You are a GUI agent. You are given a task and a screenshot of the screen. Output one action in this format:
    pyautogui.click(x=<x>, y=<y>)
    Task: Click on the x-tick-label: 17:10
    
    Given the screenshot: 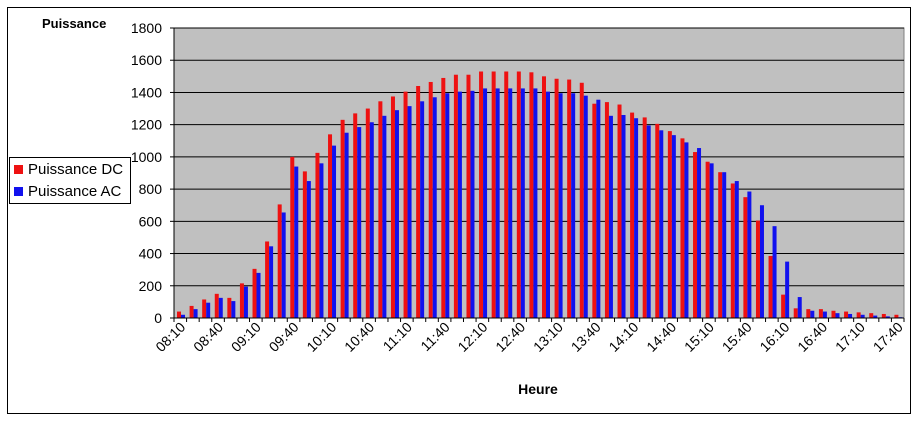 What is the action you would take?
    pyautogui.click(x=850, y=337)
    